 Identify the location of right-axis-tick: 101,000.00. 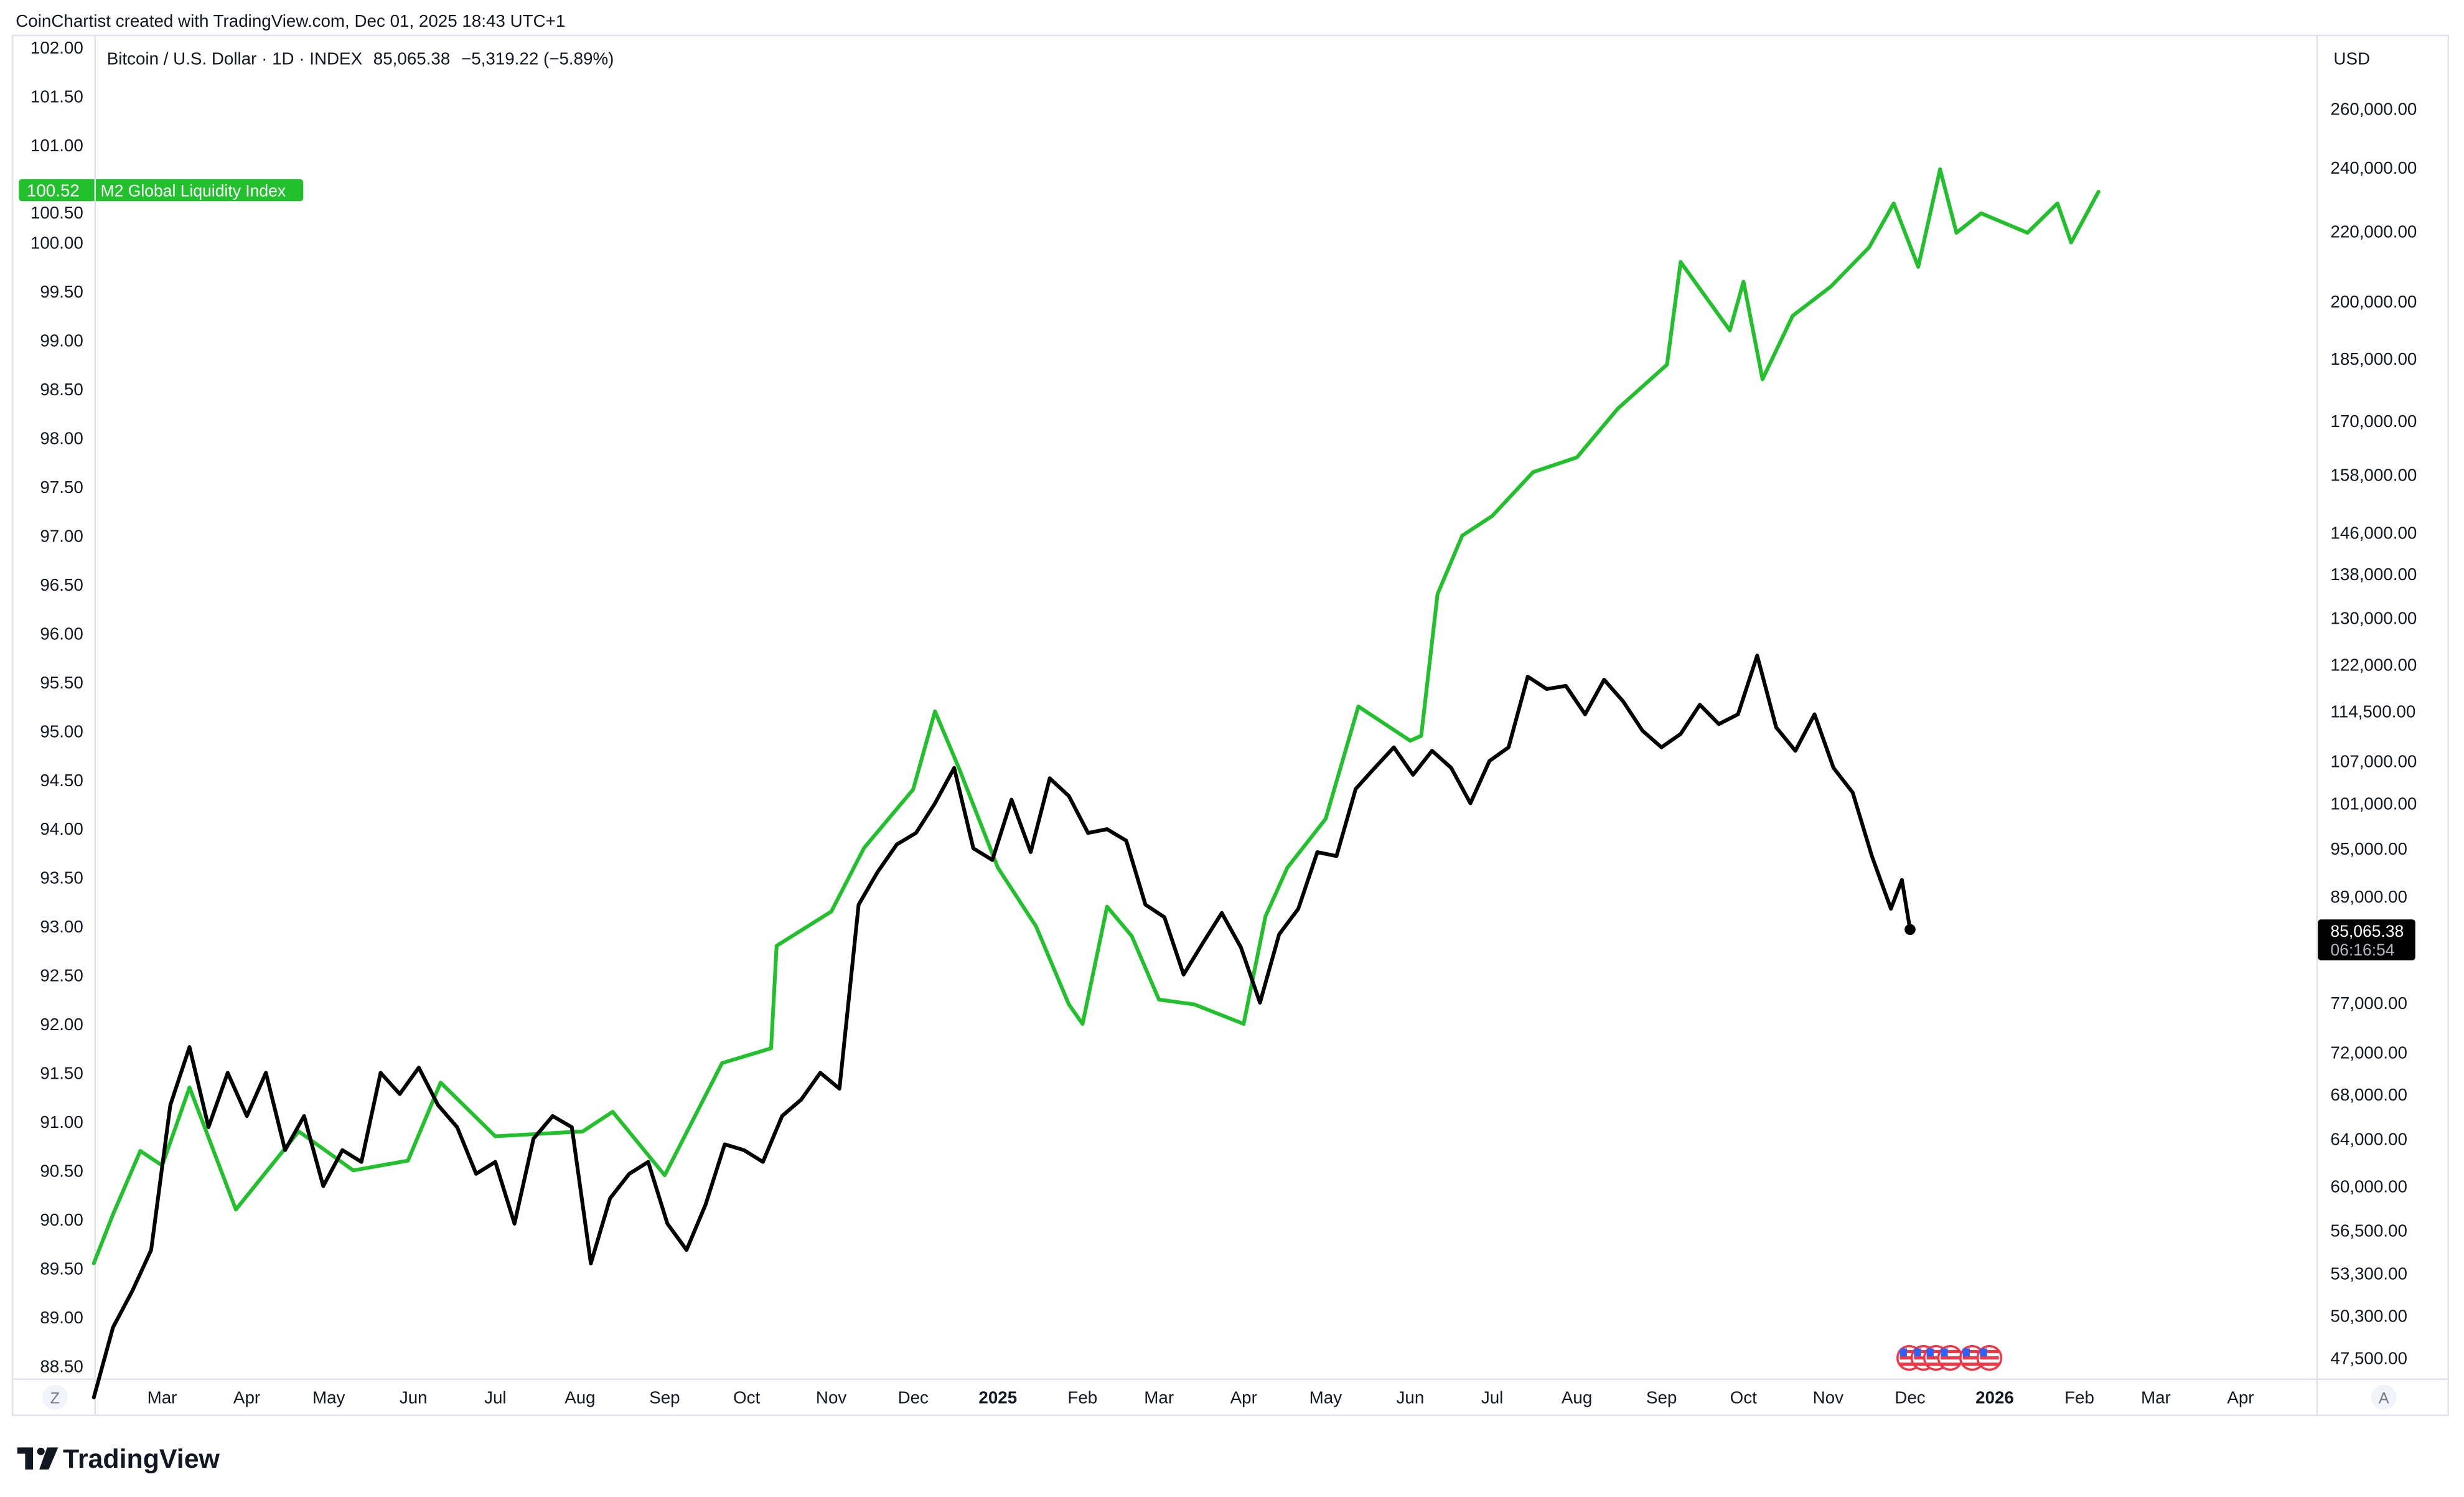
(2373, 804).